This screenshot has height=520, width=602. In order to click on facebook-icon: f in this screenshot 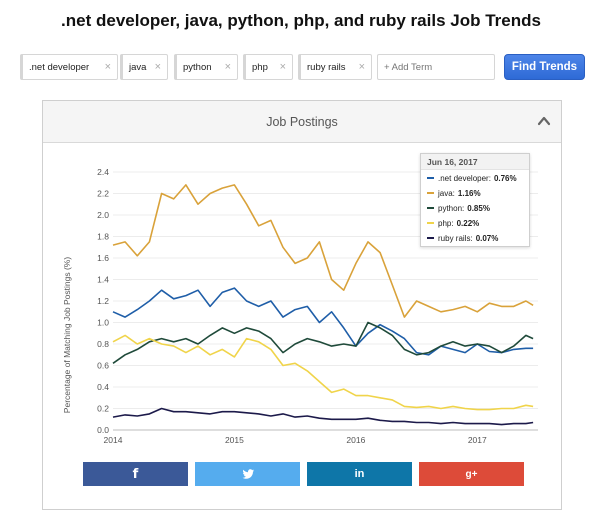, I will do `click(135, 474)`.